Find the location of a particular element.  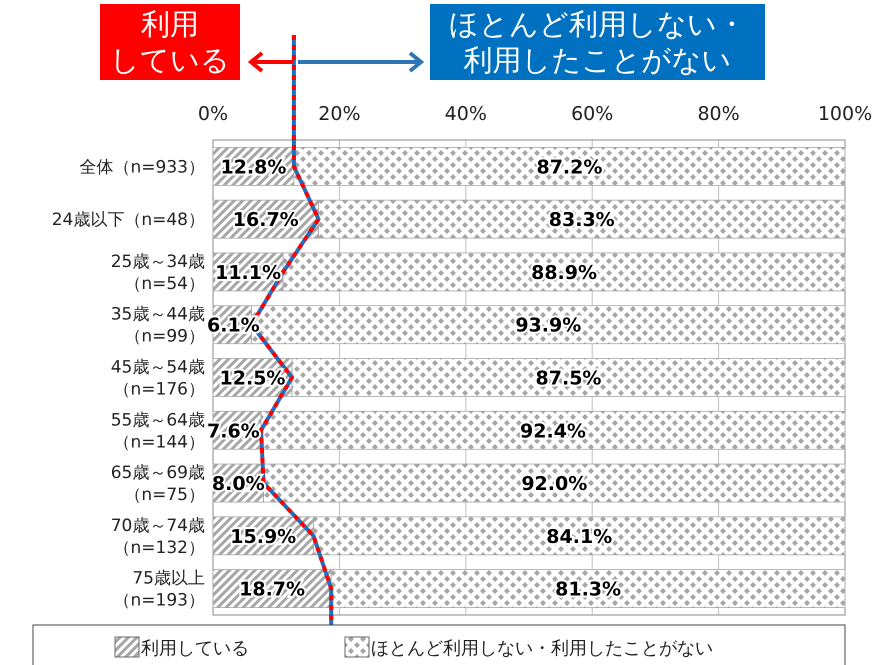

legend-label: ほとんど利用しない・利用したことがない is located at coordinates (542, 648).